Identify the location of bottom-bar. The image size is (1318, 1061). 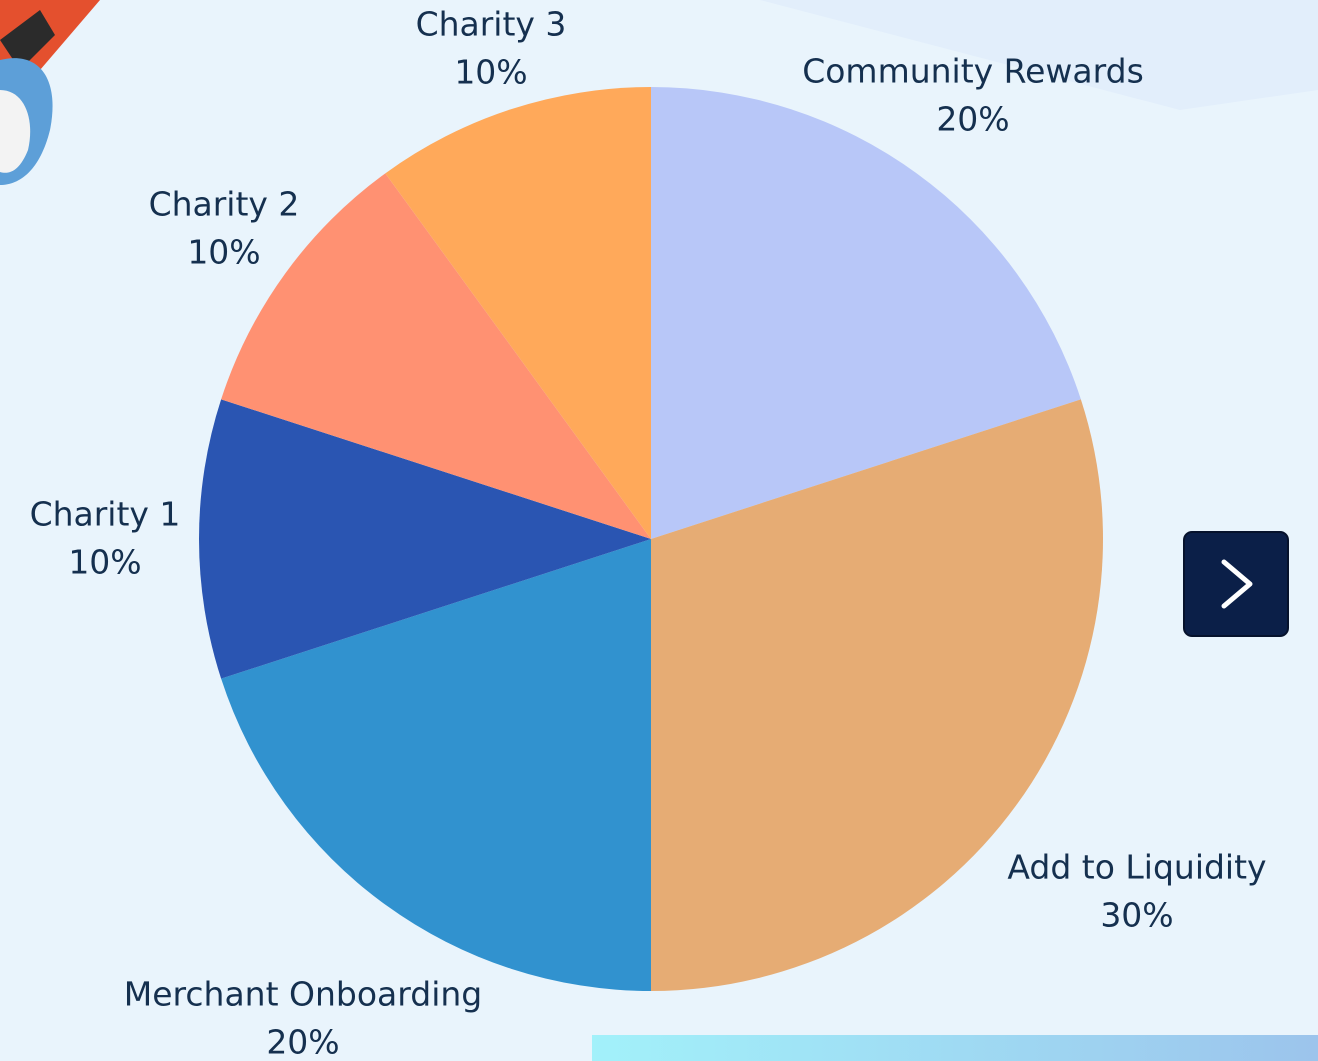
(955, 1048).